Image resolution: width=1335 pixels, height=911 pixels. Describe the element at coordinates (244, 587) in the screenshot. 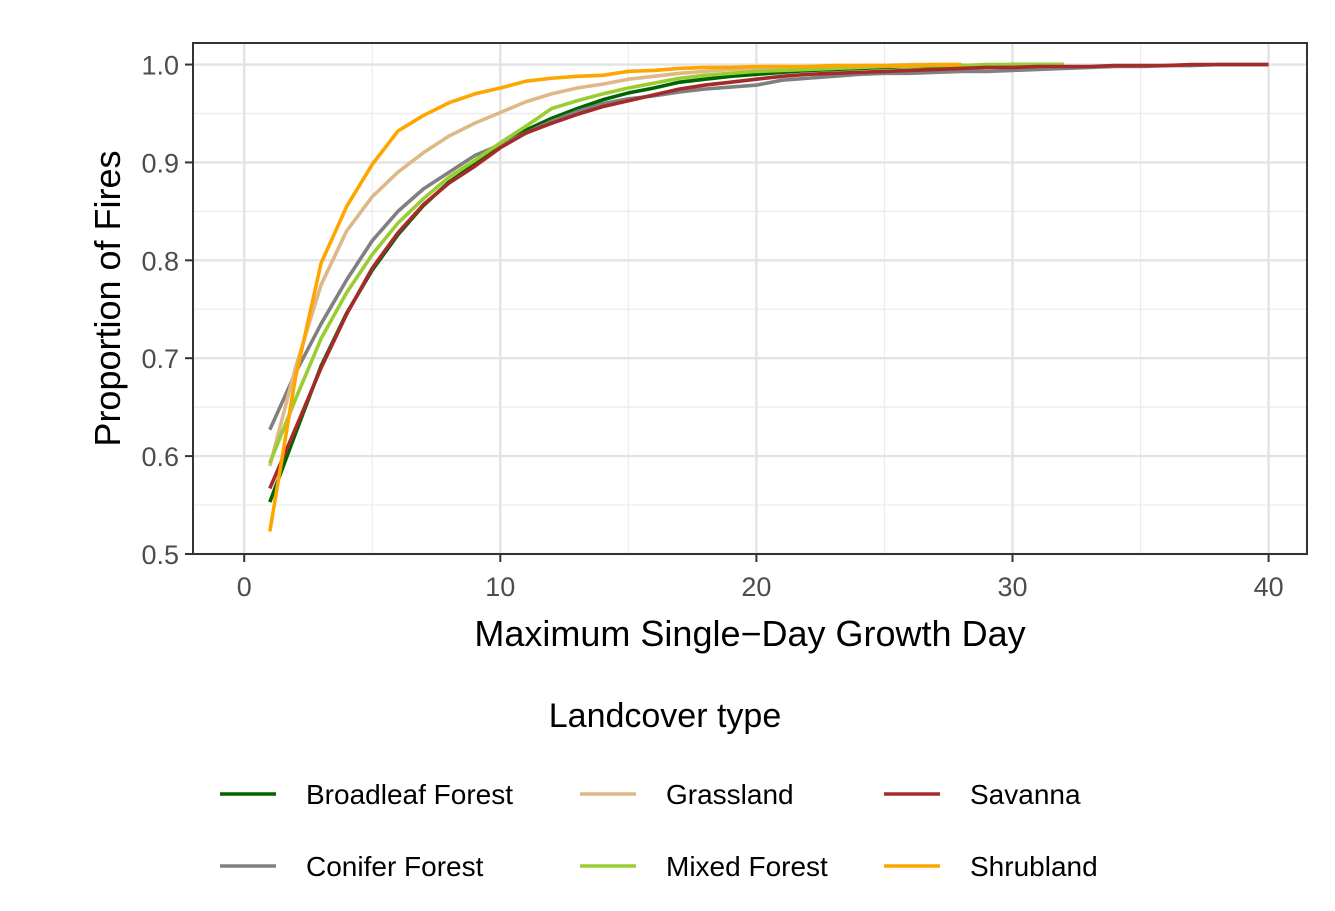

I see `x-tick-label: 0` at that location.